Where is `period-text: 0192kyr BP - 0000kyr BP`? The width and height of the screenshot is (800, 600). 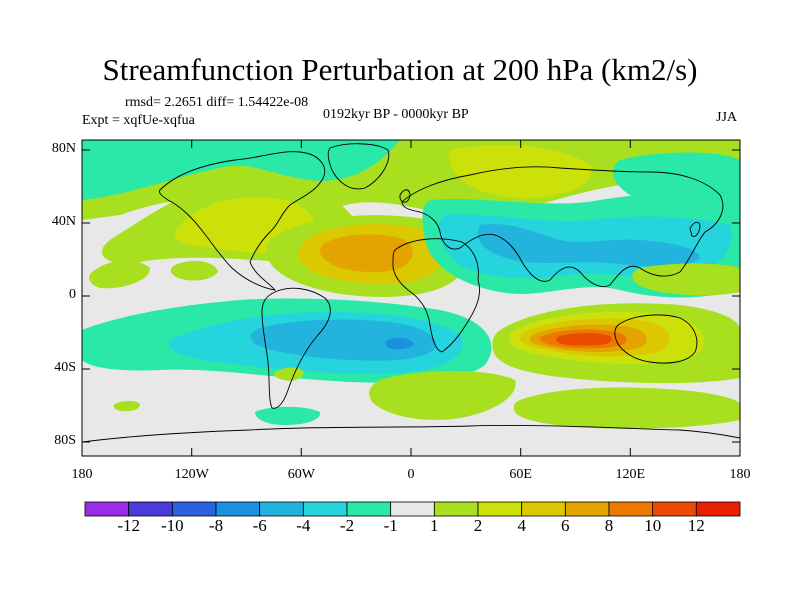 period-text: 0192kyr BP - 0000kyr BP is located at coordinates (396, 114).